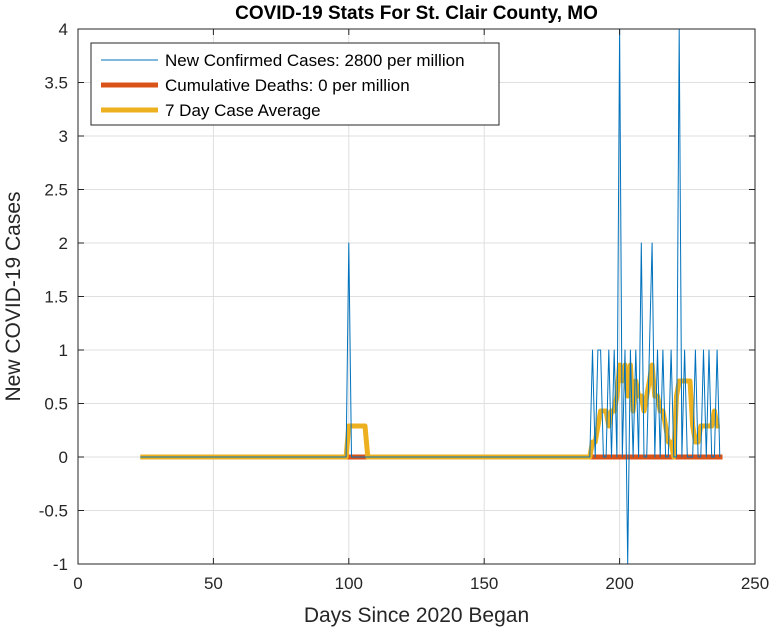  I want to click on y-tick-label: 1, so click(63, 350).